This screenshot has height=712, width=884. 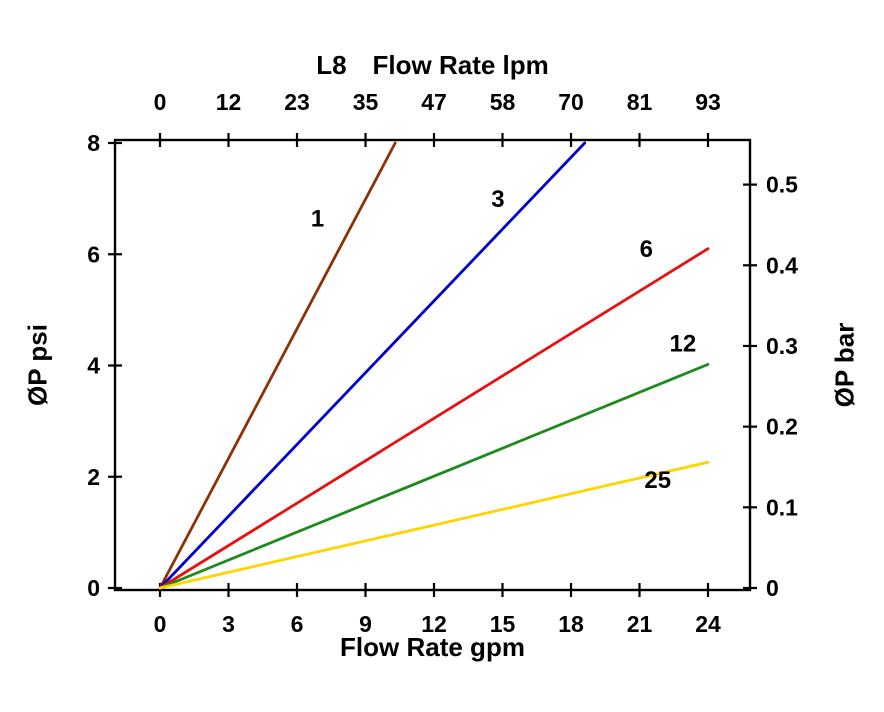 I want to click on y-right-tick-label: 0.3, so click(x=782, y=346).